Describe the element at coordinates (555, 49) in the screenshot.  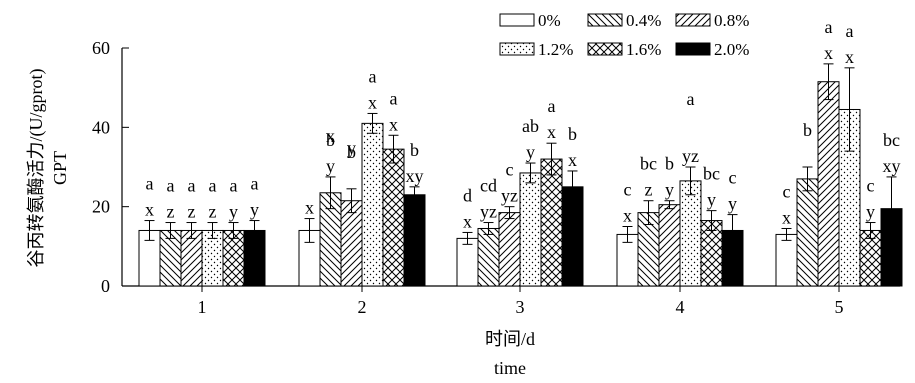
I see `legend-label: 1.2%` at that location.